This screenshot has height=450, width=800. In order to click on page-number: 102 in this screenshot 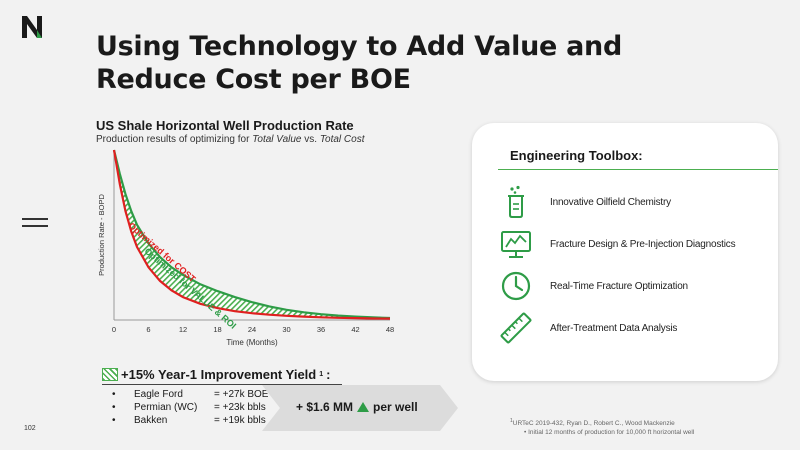, I will do `click(30, 428)`.